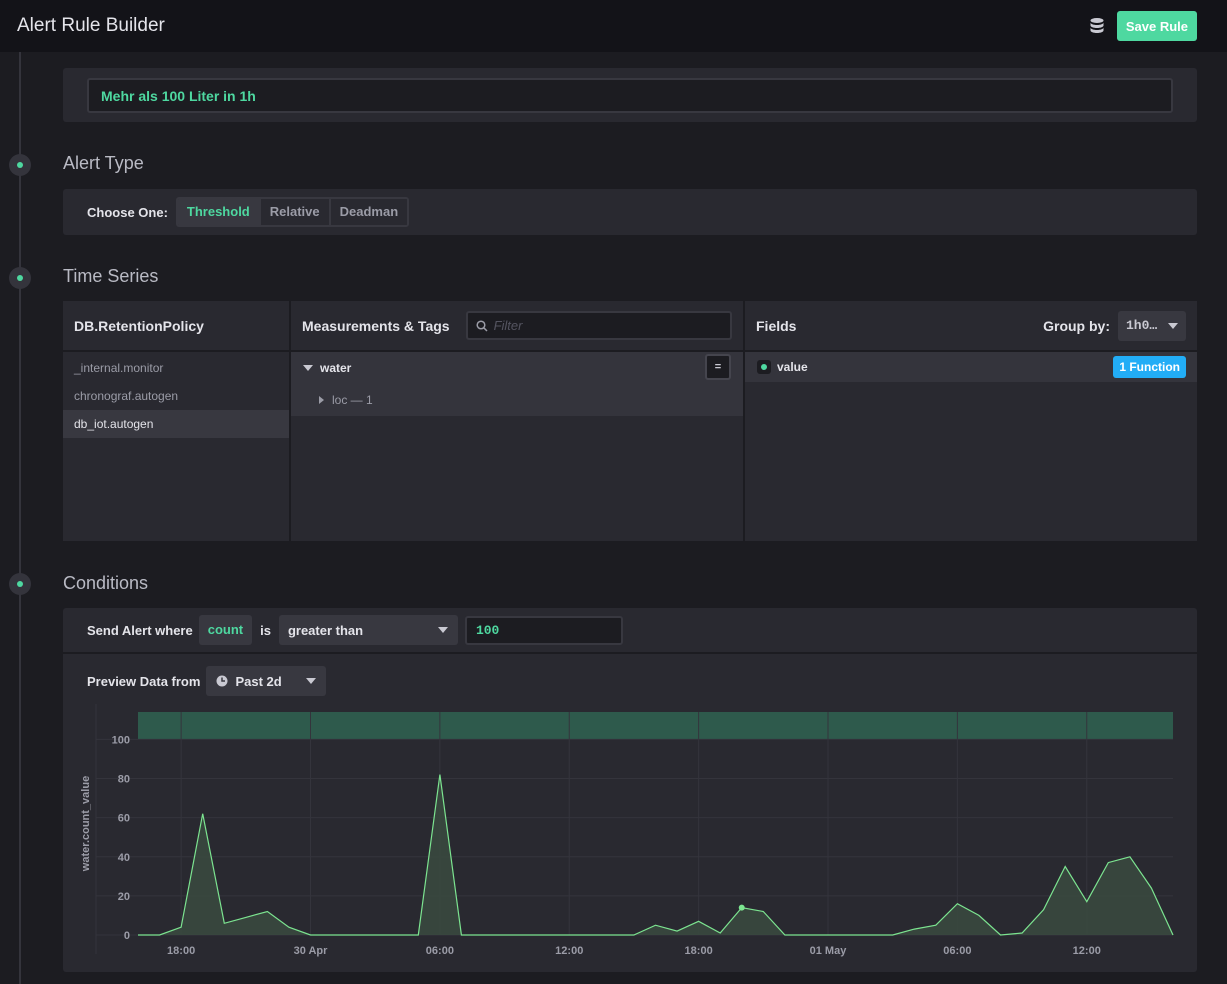 The height and width of the screenshot is (984, 1227). I want to click on threshold-band, so click(655, 726).